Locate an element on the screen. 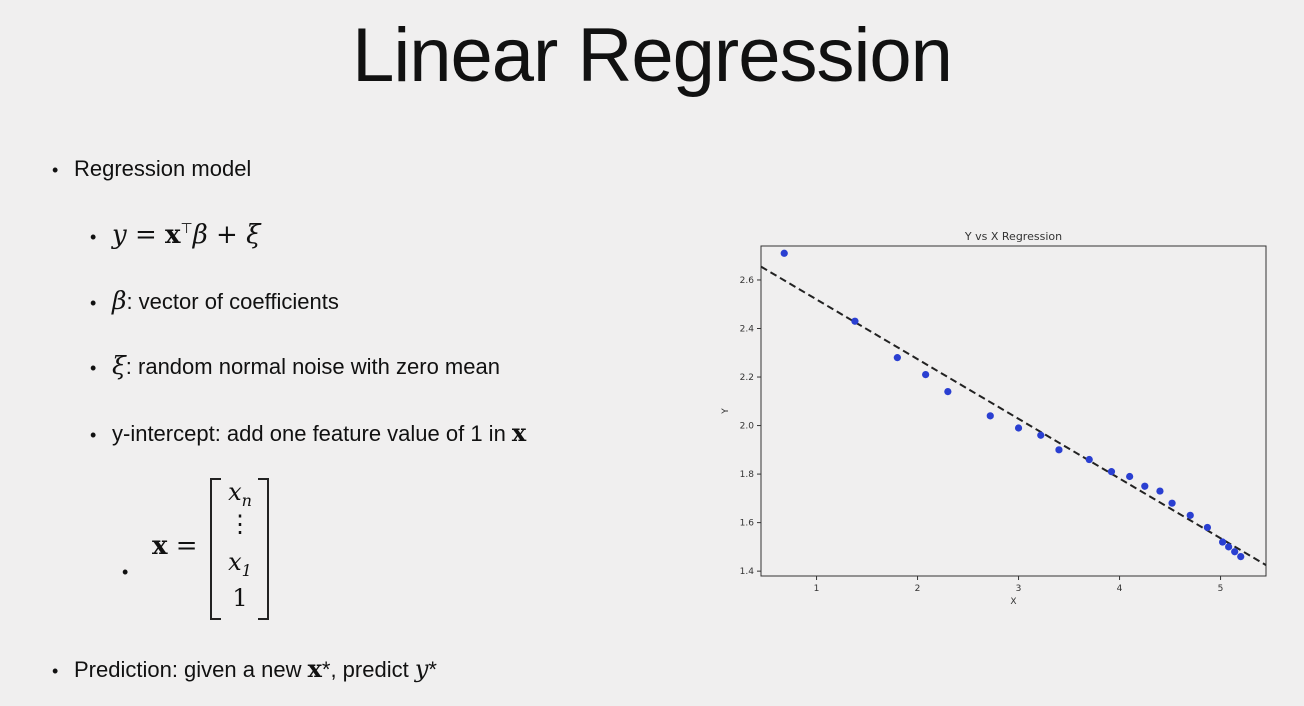 This screenshot has height=706, width=1304. beta-symbol: β is located at coordinates (119, 300).